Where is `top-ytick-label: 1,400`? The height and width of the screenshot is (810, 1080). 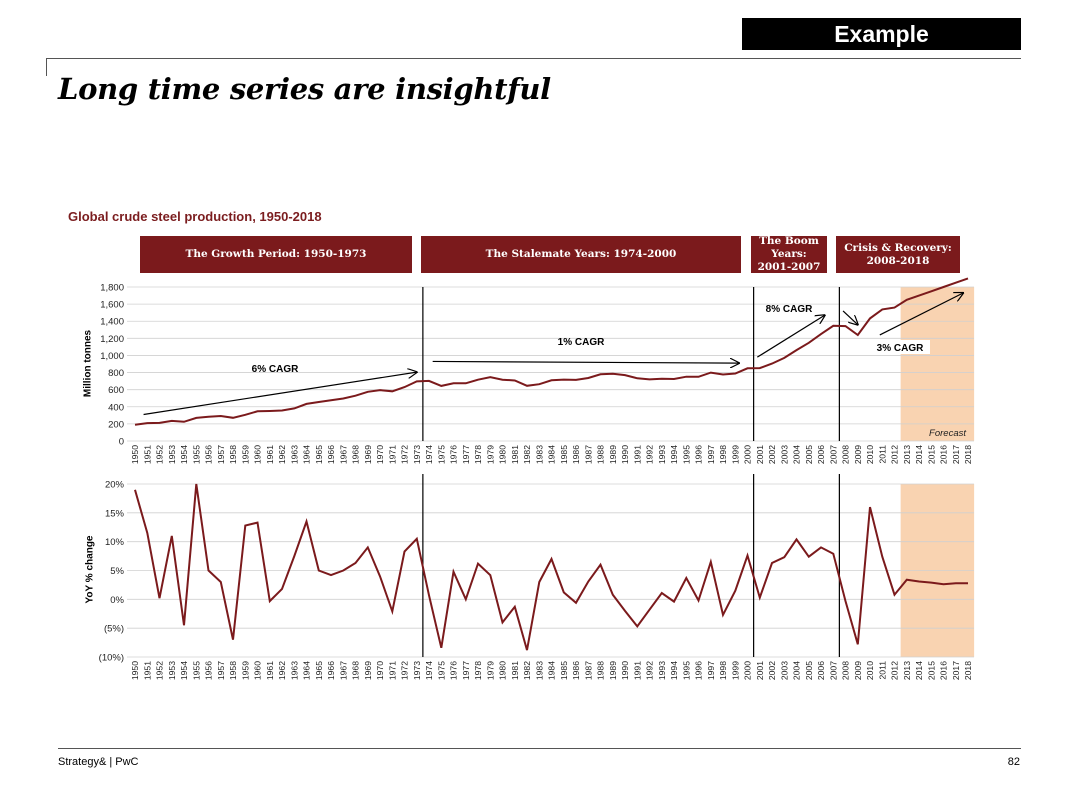 top-ytick-label: 1,400 is located at coordinates (112, 322).